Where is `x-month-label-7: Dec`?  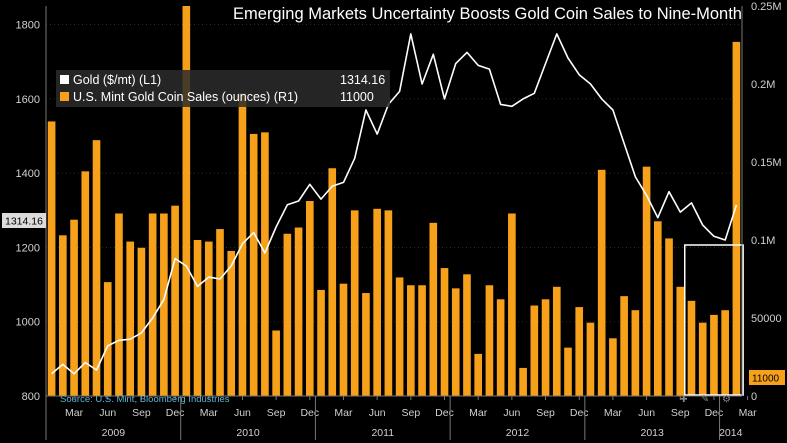
x-month-label-7: Dec is located at coordinates (309, 413).